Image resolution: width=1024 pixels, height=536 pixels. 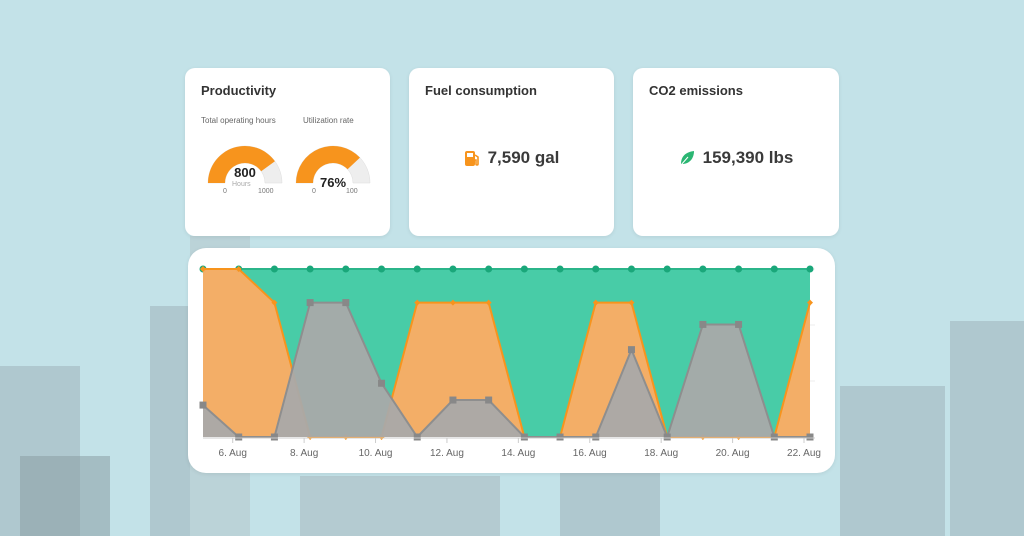 I want to click on hours-unit: Hours, so click(x=241, y=184).